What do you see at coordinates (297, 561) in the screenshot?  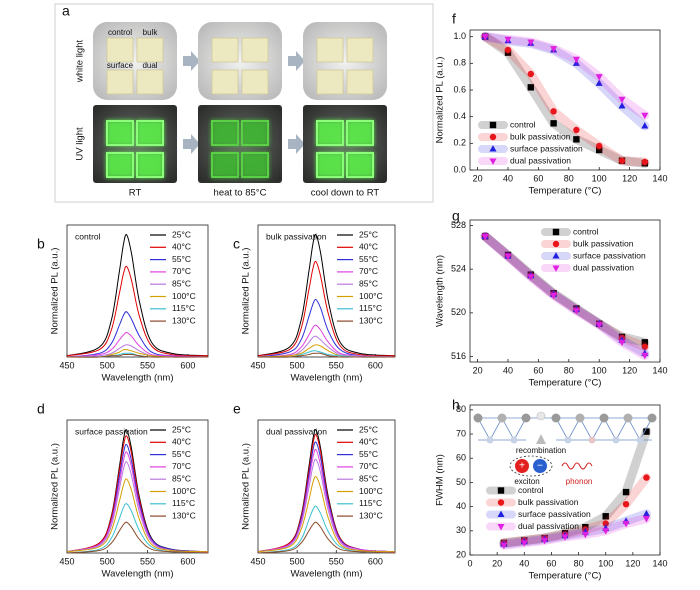 I see `x-tick-label: 500` at bounding box center [297, 561].